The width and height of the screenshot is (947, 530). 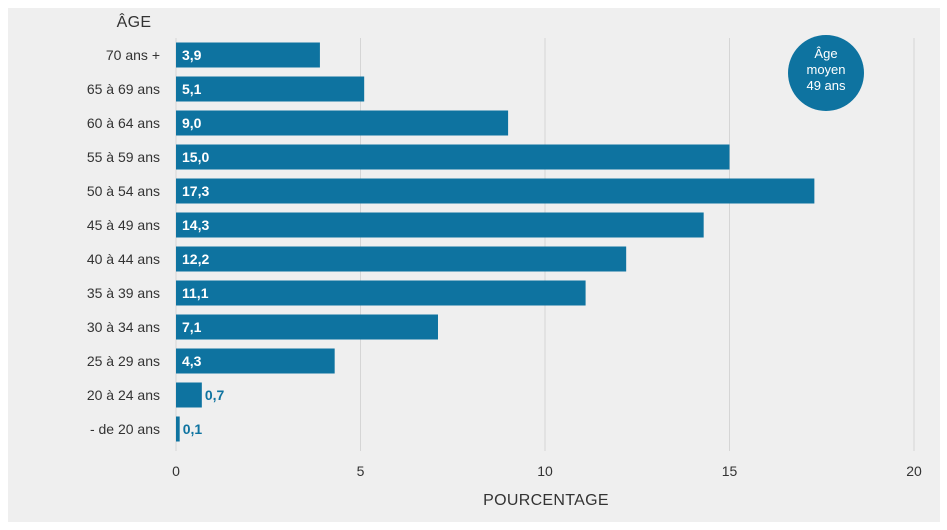 I want to click on category-label: 30 à 34 ans, so click(x=123, y=327).